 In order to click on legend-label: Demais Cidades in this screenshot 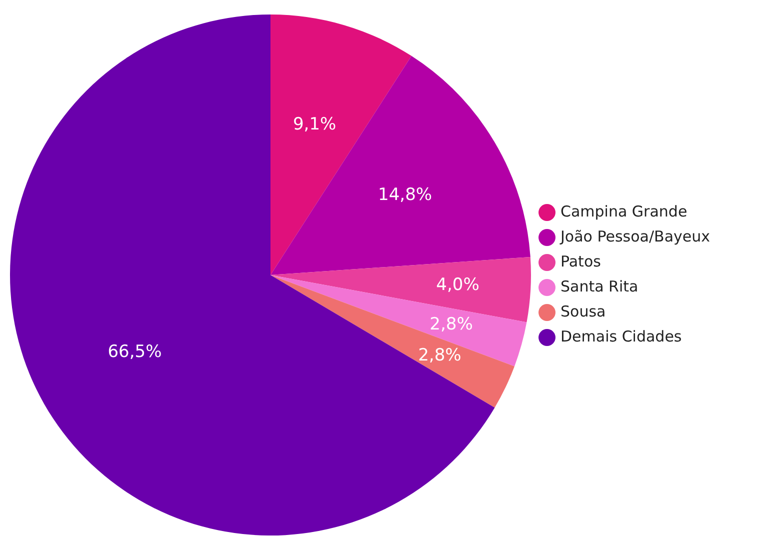, I will do `click(621, 336)`.